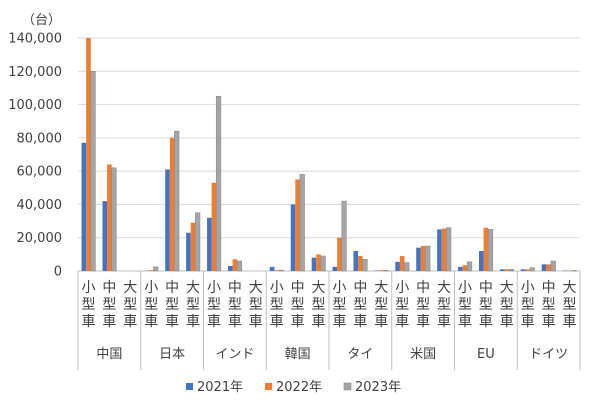 This screenshot has width=616, height=404. What do you see at coordinates (40, 205) in the screenshot?
I see `y-tick-label: 40,000` at bounding box center [40, 205].